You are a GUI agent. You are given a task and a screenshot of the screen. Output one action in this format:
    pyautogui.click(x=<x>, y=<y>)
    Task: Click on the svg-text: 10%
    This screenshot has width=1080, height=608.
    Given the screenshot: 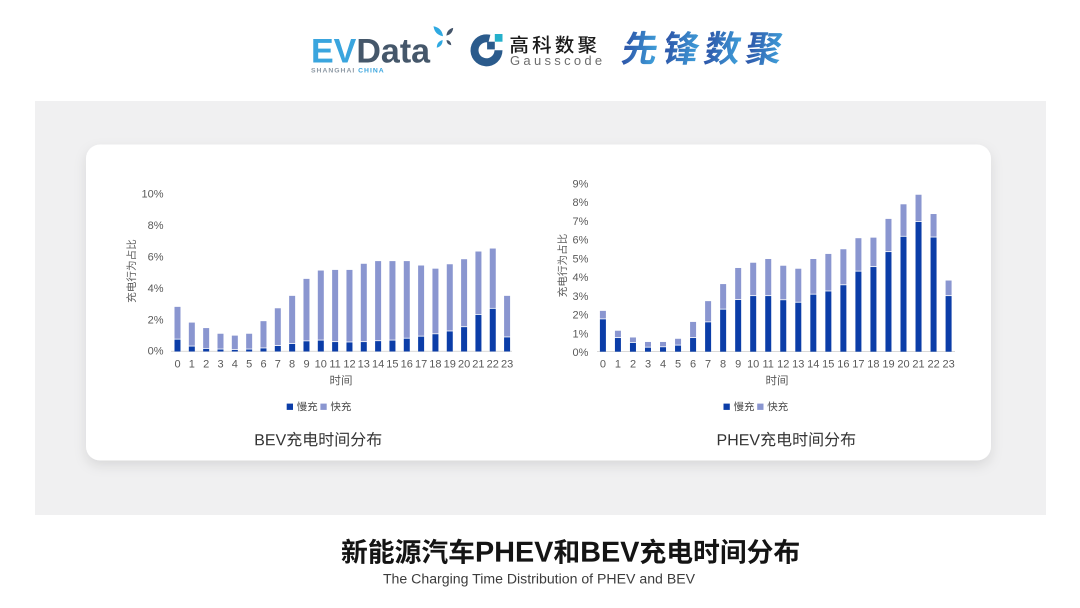 What is the action you would take?
    pyautogui.click(x=152, y=195)
    